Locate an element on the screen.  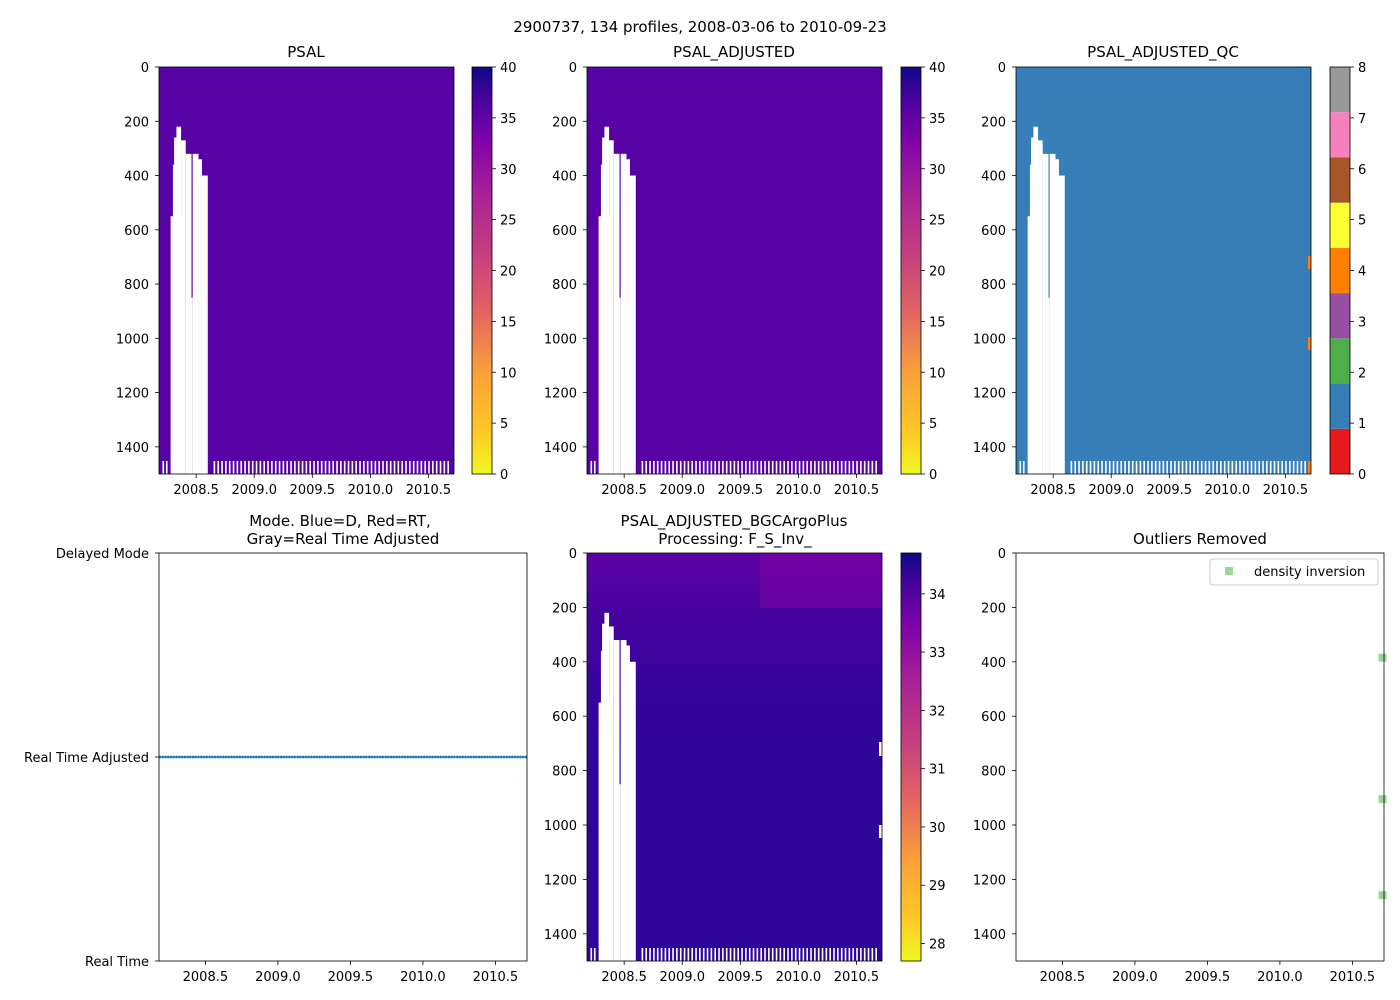
x-axis: 2008.5 2009.0 2009.5 2010.0 2010.5 is located at coordinates (1169, 486).